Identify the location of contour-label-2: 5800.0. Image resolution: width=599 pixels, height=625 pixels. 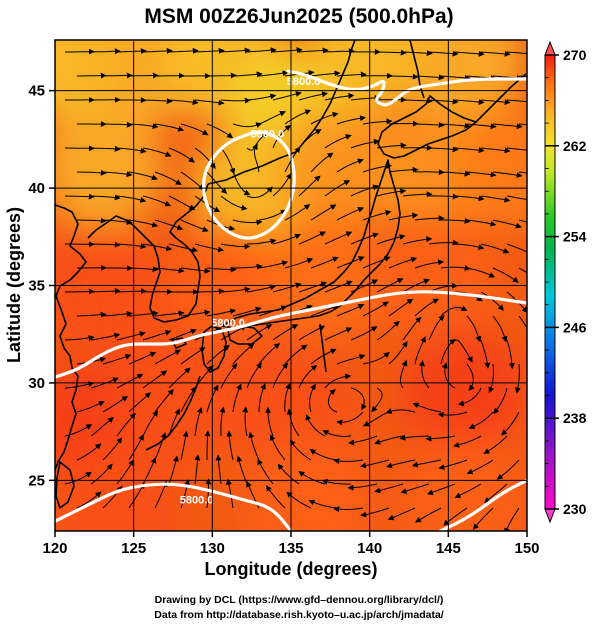
(228, 323).